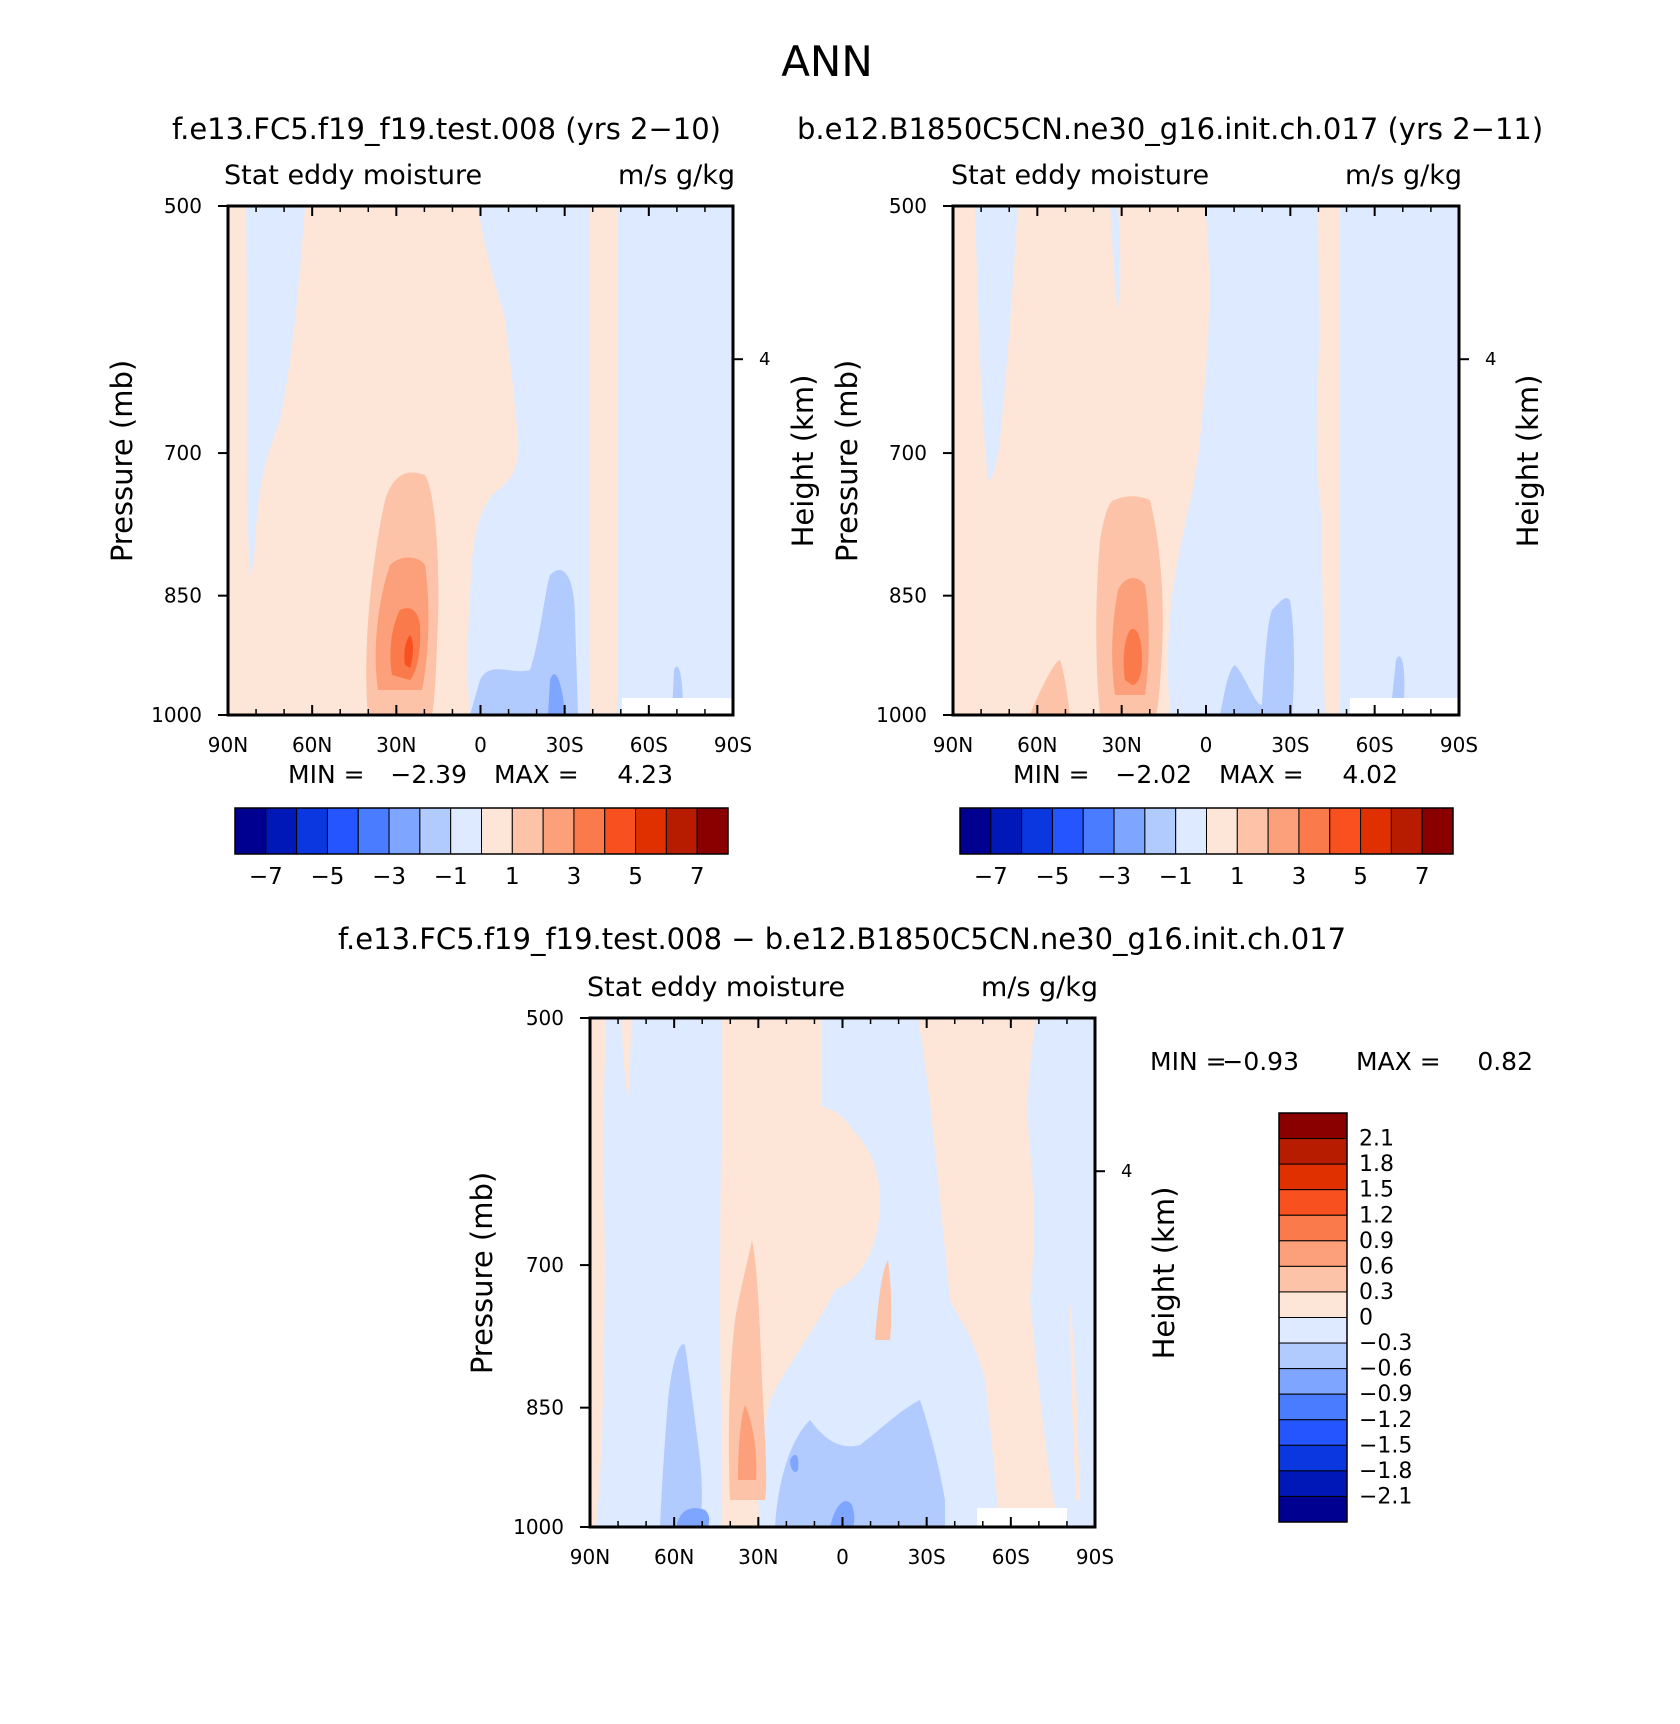 The height and width of the screenshot is (1724, 1680). I want to click on panel-3-xtick-label: 90N, so click(590, 1557).